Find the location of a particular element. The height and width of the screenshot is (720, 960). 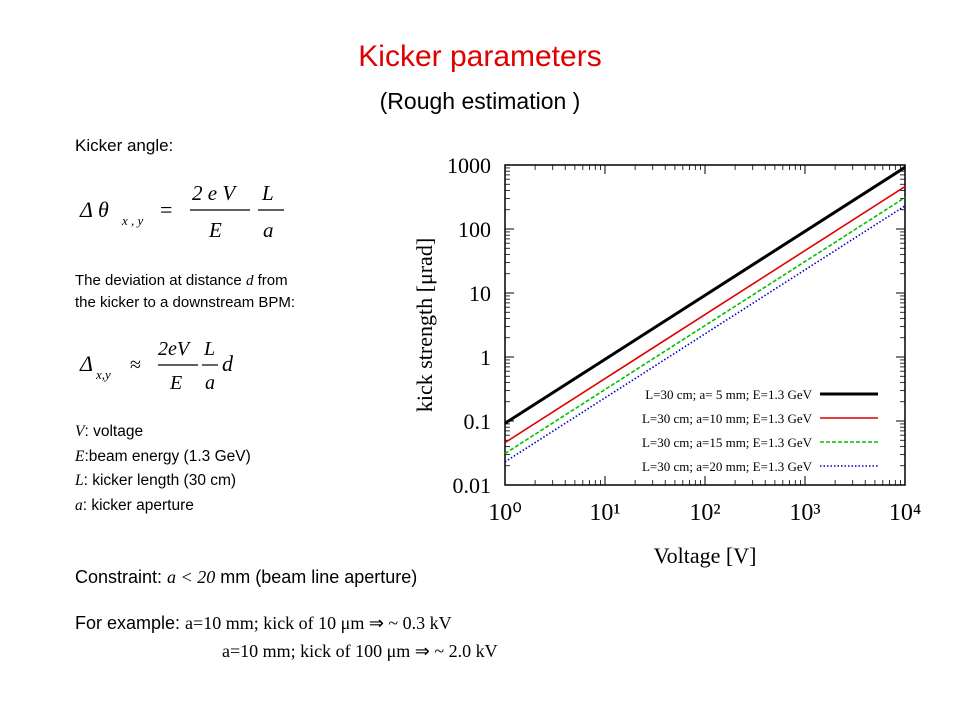

deviation-text-line2: the kicker to a downstream BPM: is located at coordinates (185, 302).